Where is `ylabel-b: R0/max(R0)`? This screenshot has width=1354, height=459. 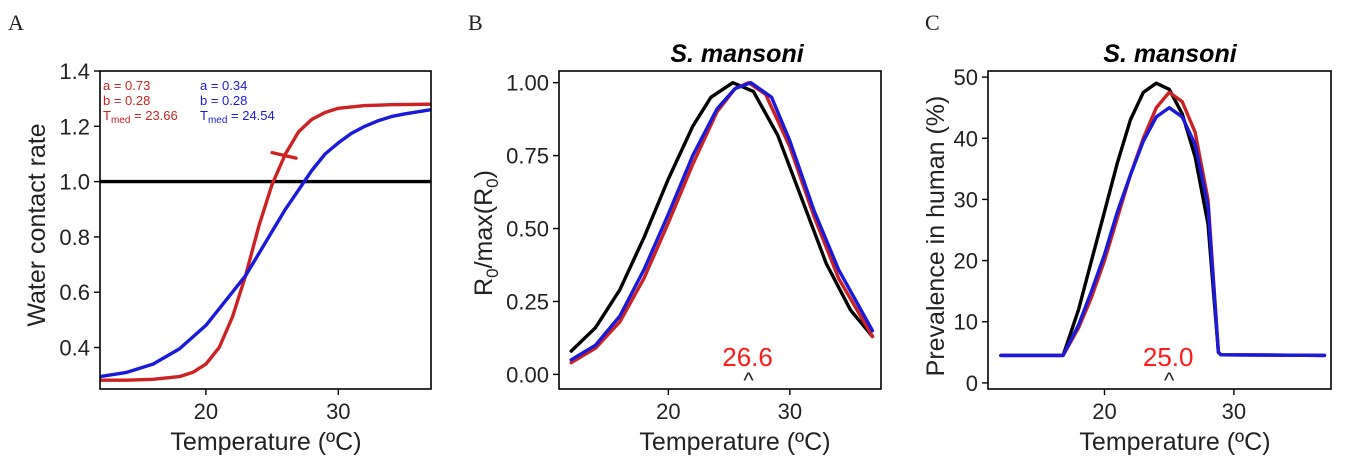
ylabel-b: R0/max(R0) is located at coordinates (486, 233).